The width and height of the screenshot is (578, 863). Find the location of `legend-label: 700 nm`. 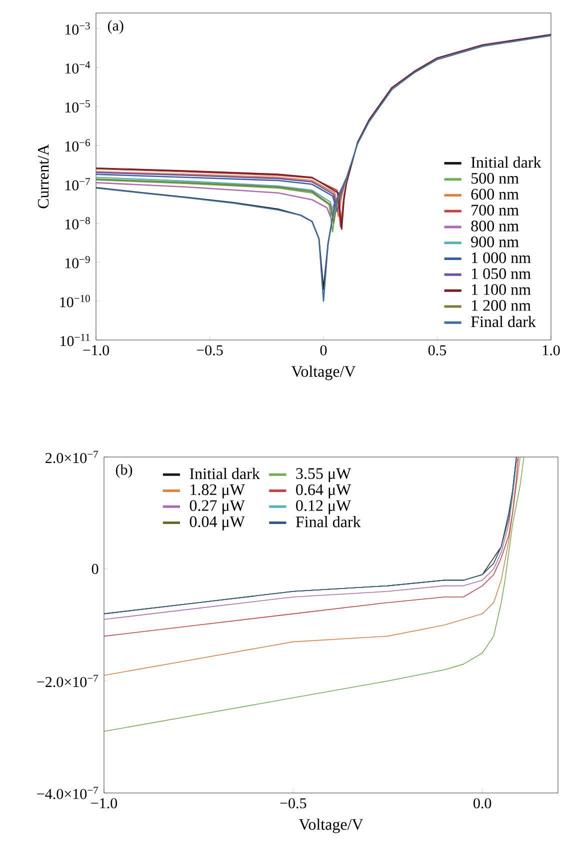

legend-label: 700 nm is located at coordinates (495, 210).